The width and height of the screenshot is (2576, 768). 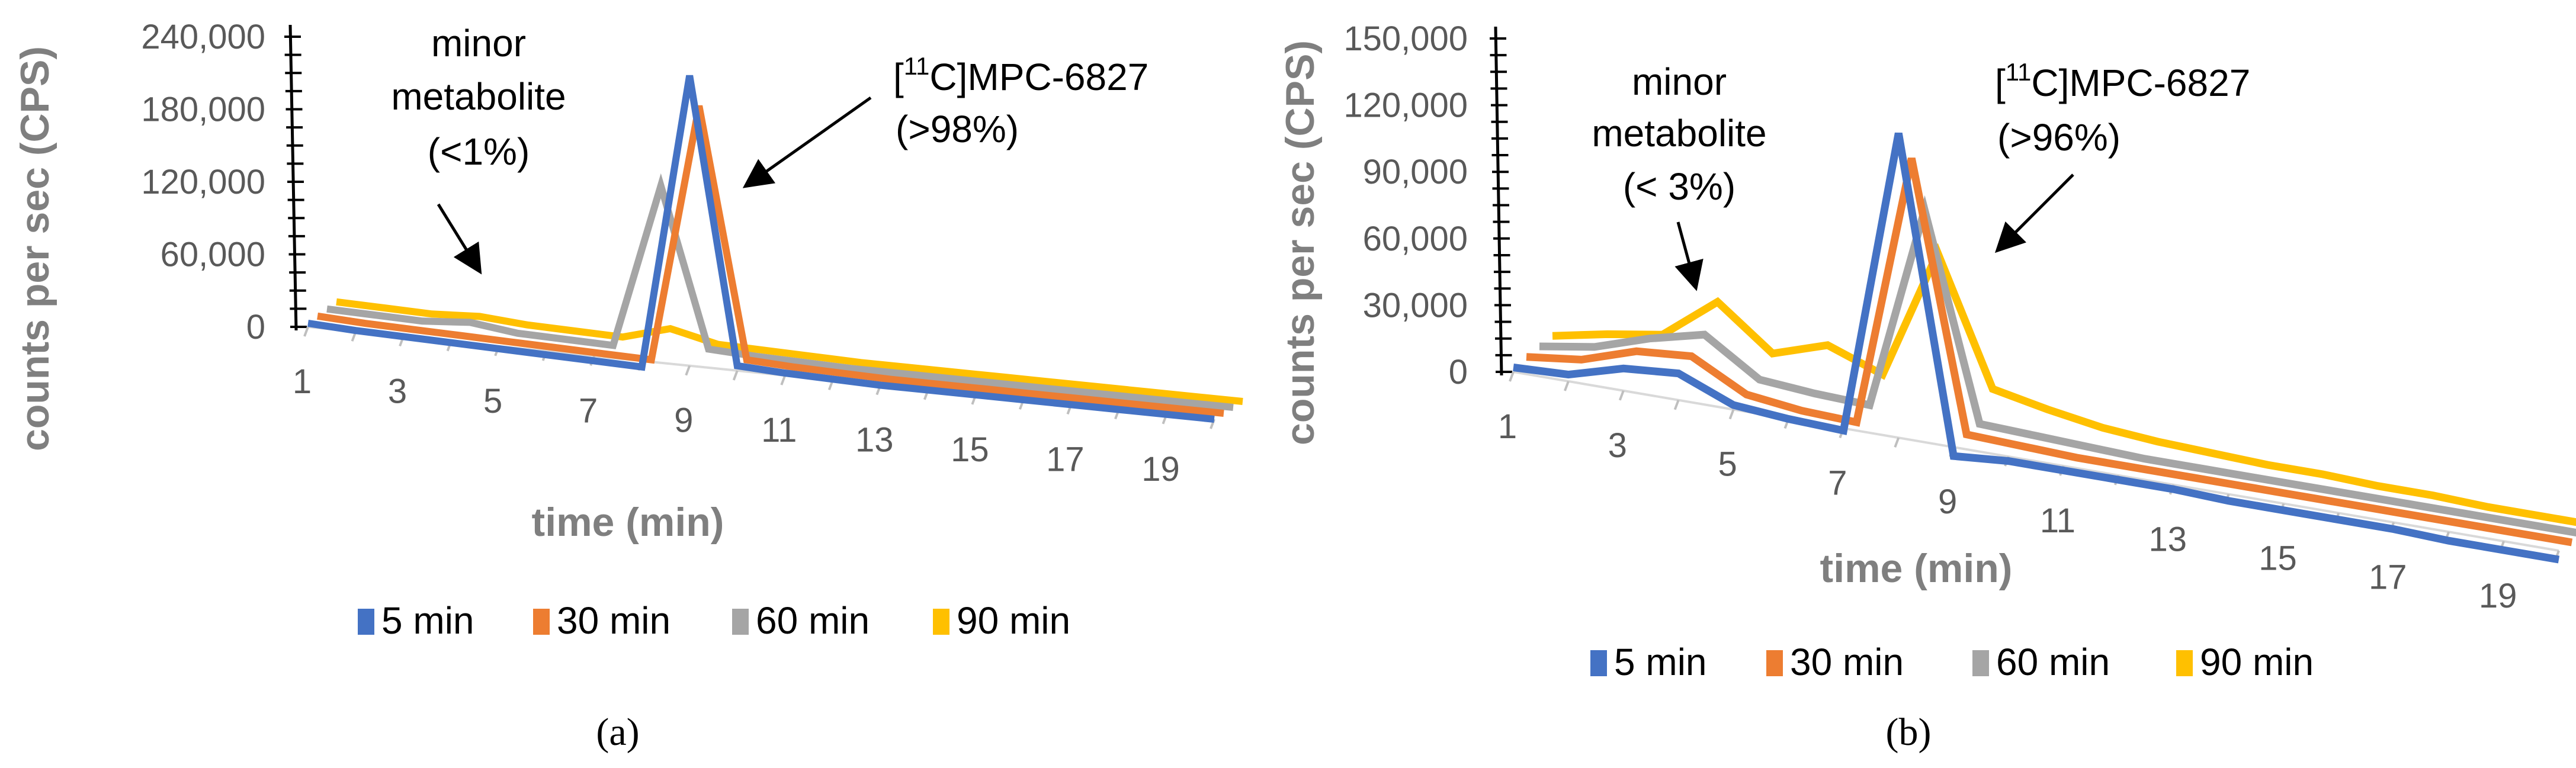 I want to click on chart-a-y-axis-title: counts per sec (CPS), so click(x=34, y=248).